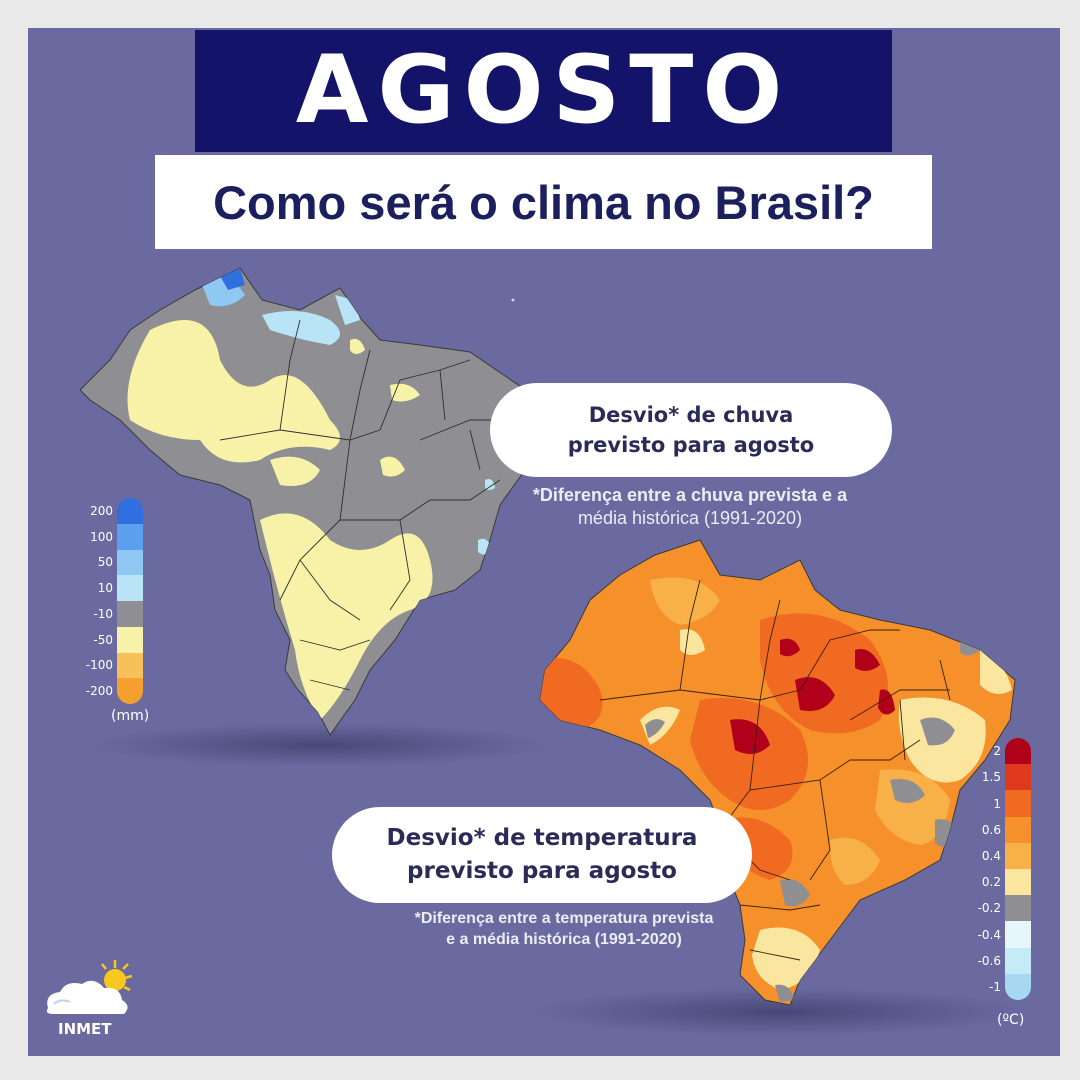 The width and height of the screenshot is (1080, 1080). What do you see at coordinates (105, 562) in the screenshot?
I see `legend-tick-label: 50` at bounding box center [105, 562].